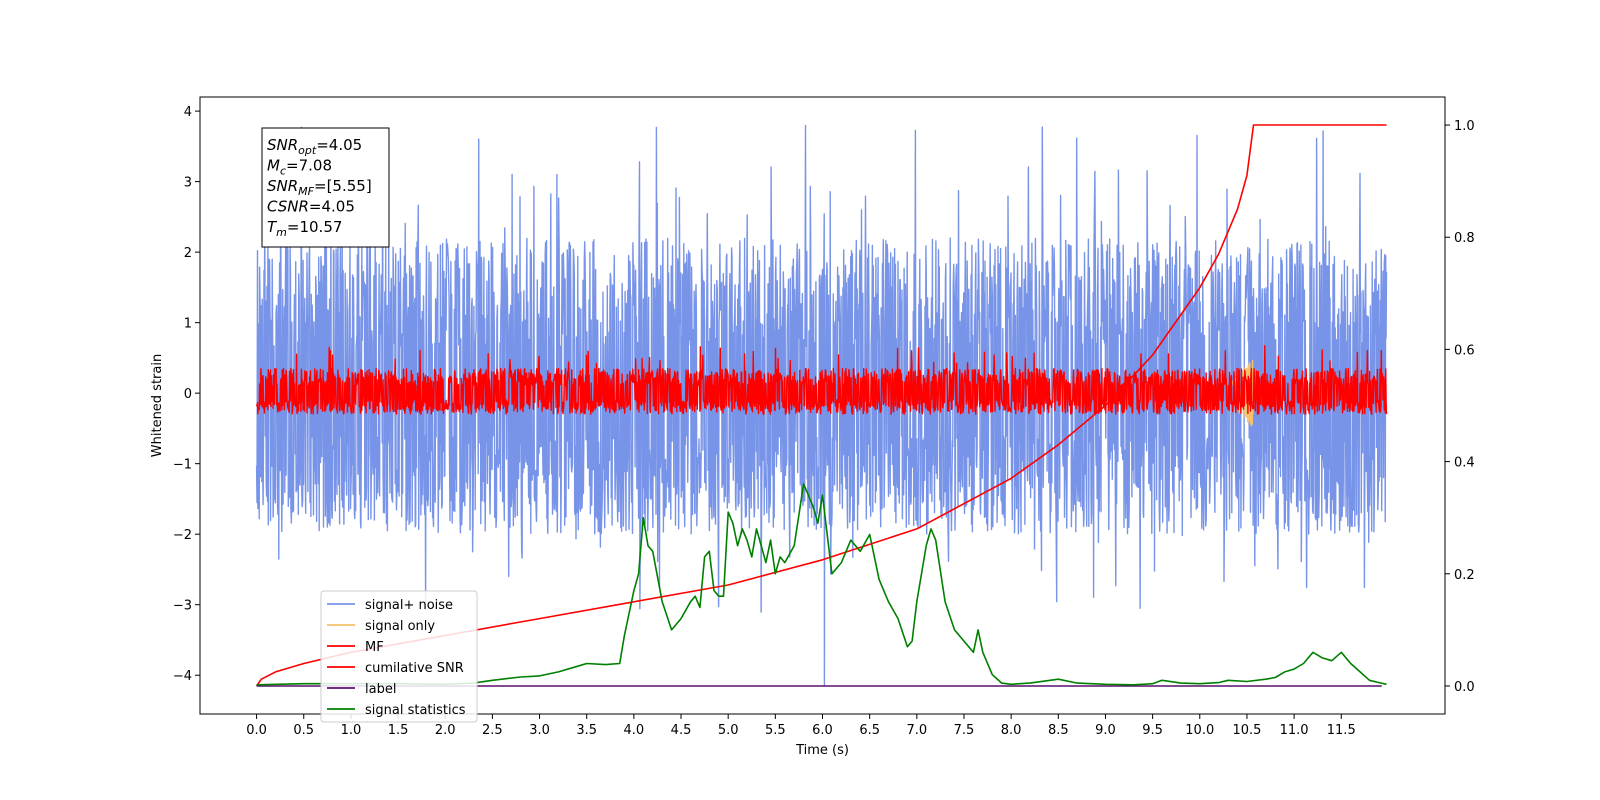  I want to click on x-tick-label: 7.0, so click(916, 730).